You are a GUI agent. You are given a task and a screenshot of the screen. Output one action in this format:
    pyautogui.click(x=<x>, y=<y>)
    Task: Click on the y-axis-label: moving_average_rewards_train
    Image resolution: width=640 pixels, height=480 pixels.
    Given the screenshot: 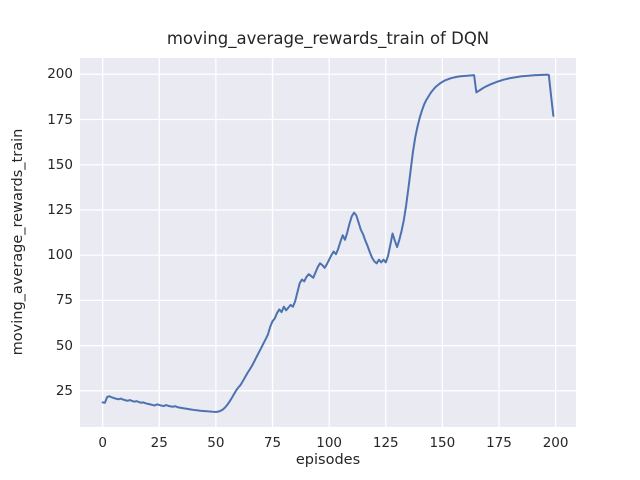 What is the action you would take?
    pyautogui.click(x=18, y=242)
    